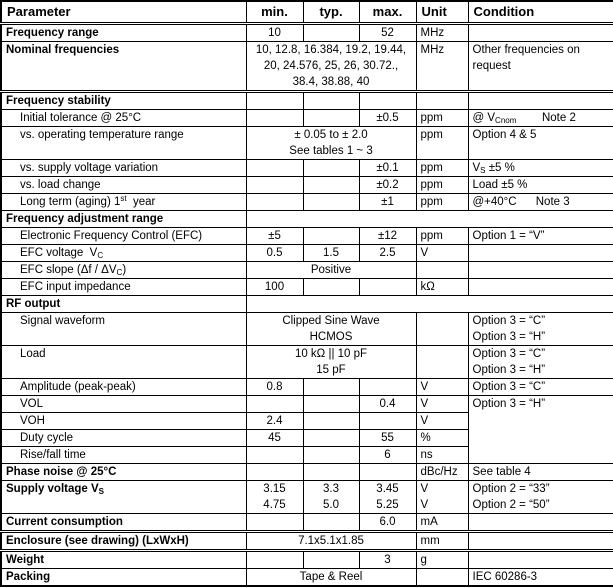  I want to click on param-cell-load: Load, so click(123, 362).